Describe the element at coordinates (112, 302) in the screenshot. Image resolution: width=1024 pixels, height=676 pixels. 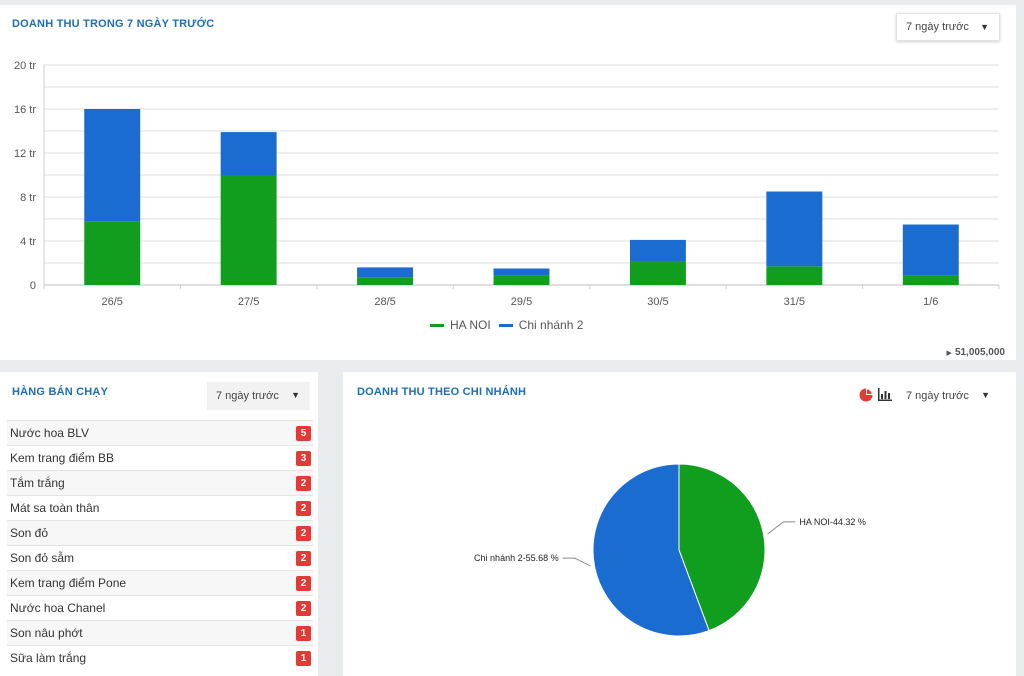
I see `x-tick-label: 26/5` at that location.